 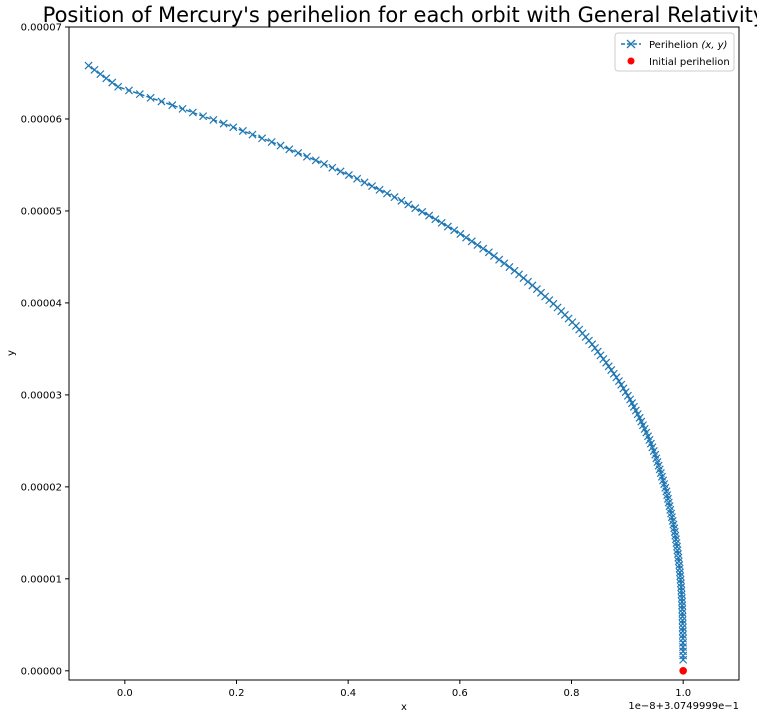 What do you see at coordinates (41, 28) in the screenshot?
I see `y-tick-label: 0.00007` at bounding box center [41, 28].